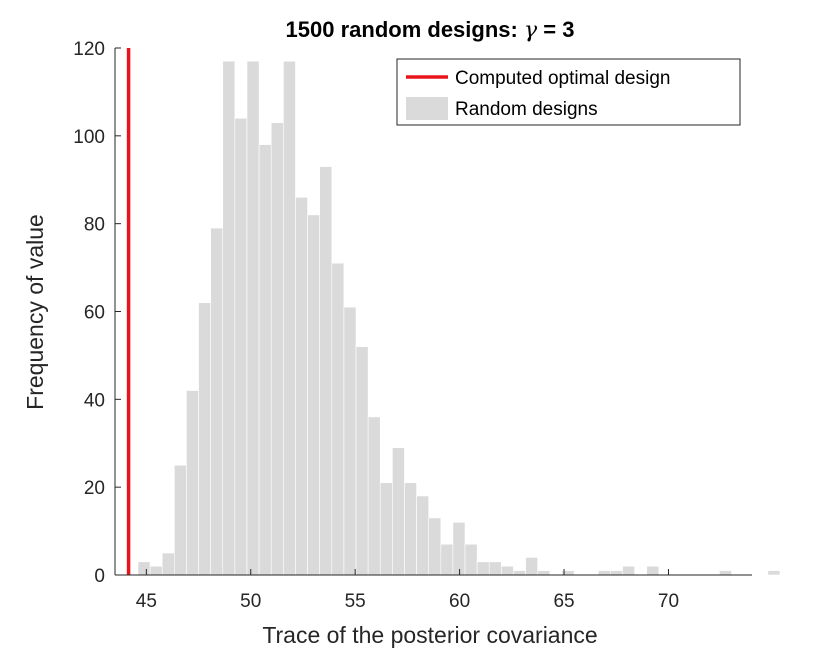 The image size is (830, 651). What do you see at coordinates (146, 601) in the screenshot?
I see `x-tick-label: 45` at bounding box center [146, 601].